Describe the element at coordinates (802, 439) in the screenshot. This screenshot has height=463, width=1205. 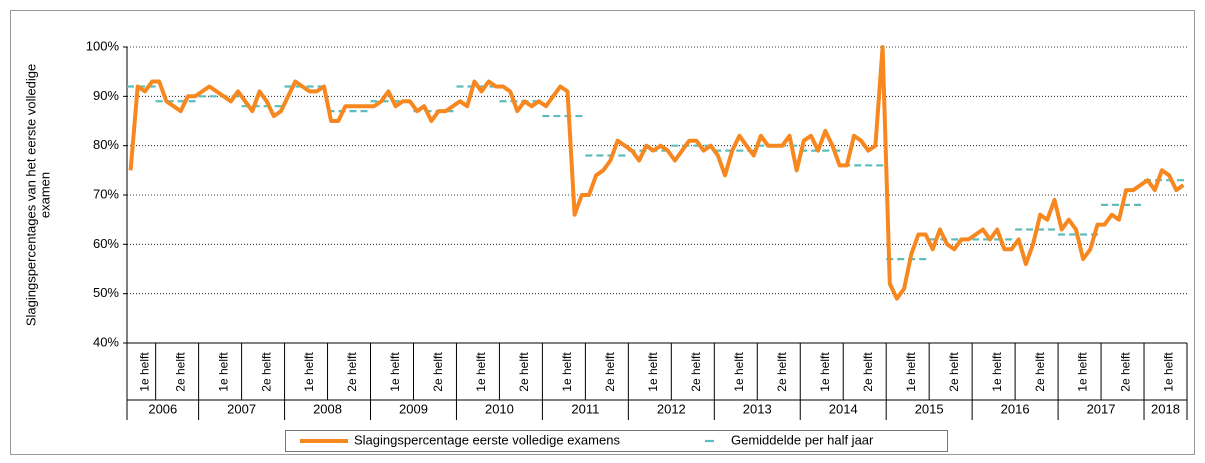
I see `legend-label: Gemiddelde per half jaar` at that location.